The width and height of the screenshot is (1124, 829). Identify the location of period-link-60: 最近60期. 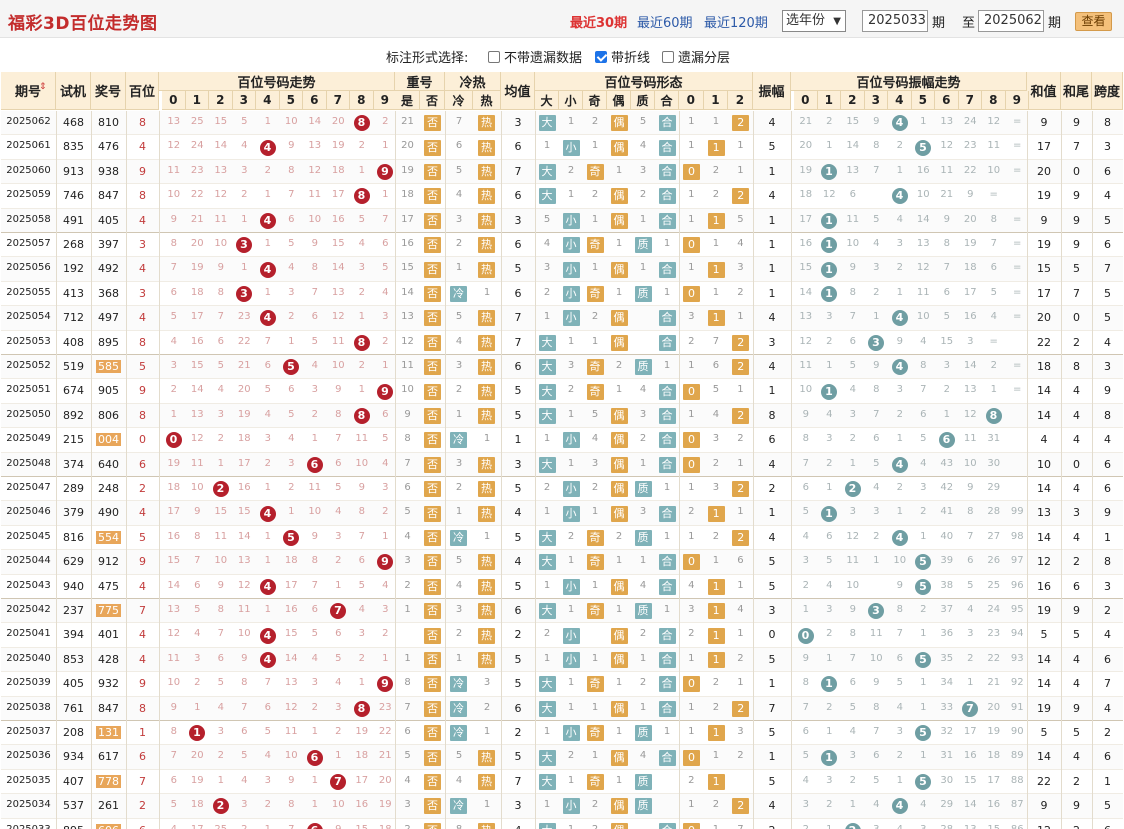
(665, 23).